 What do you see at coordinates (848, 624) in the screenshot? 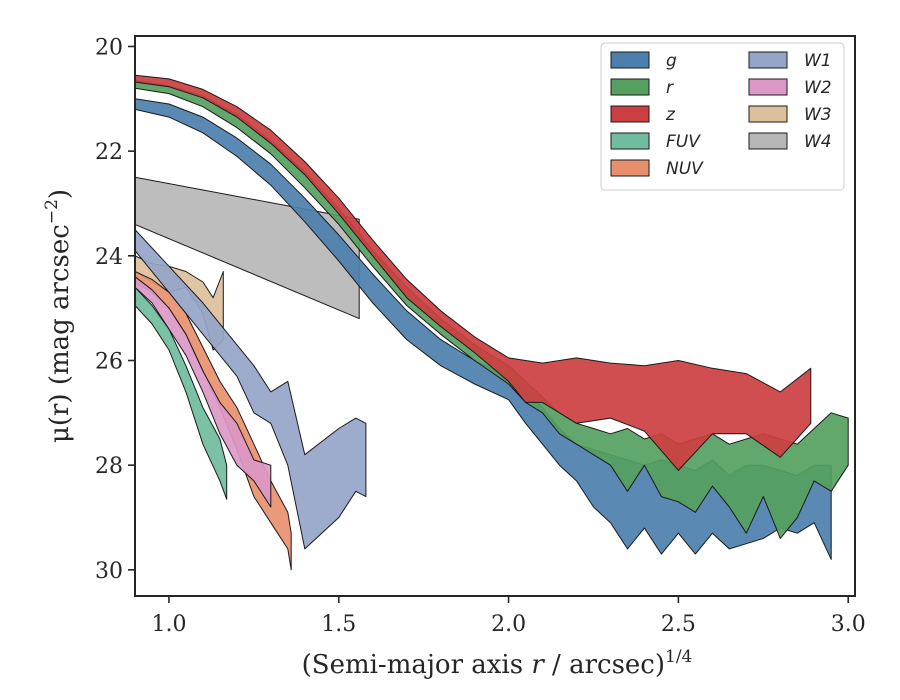
I see `x-tick-label: 3.0` at bounding box center [848, 624].